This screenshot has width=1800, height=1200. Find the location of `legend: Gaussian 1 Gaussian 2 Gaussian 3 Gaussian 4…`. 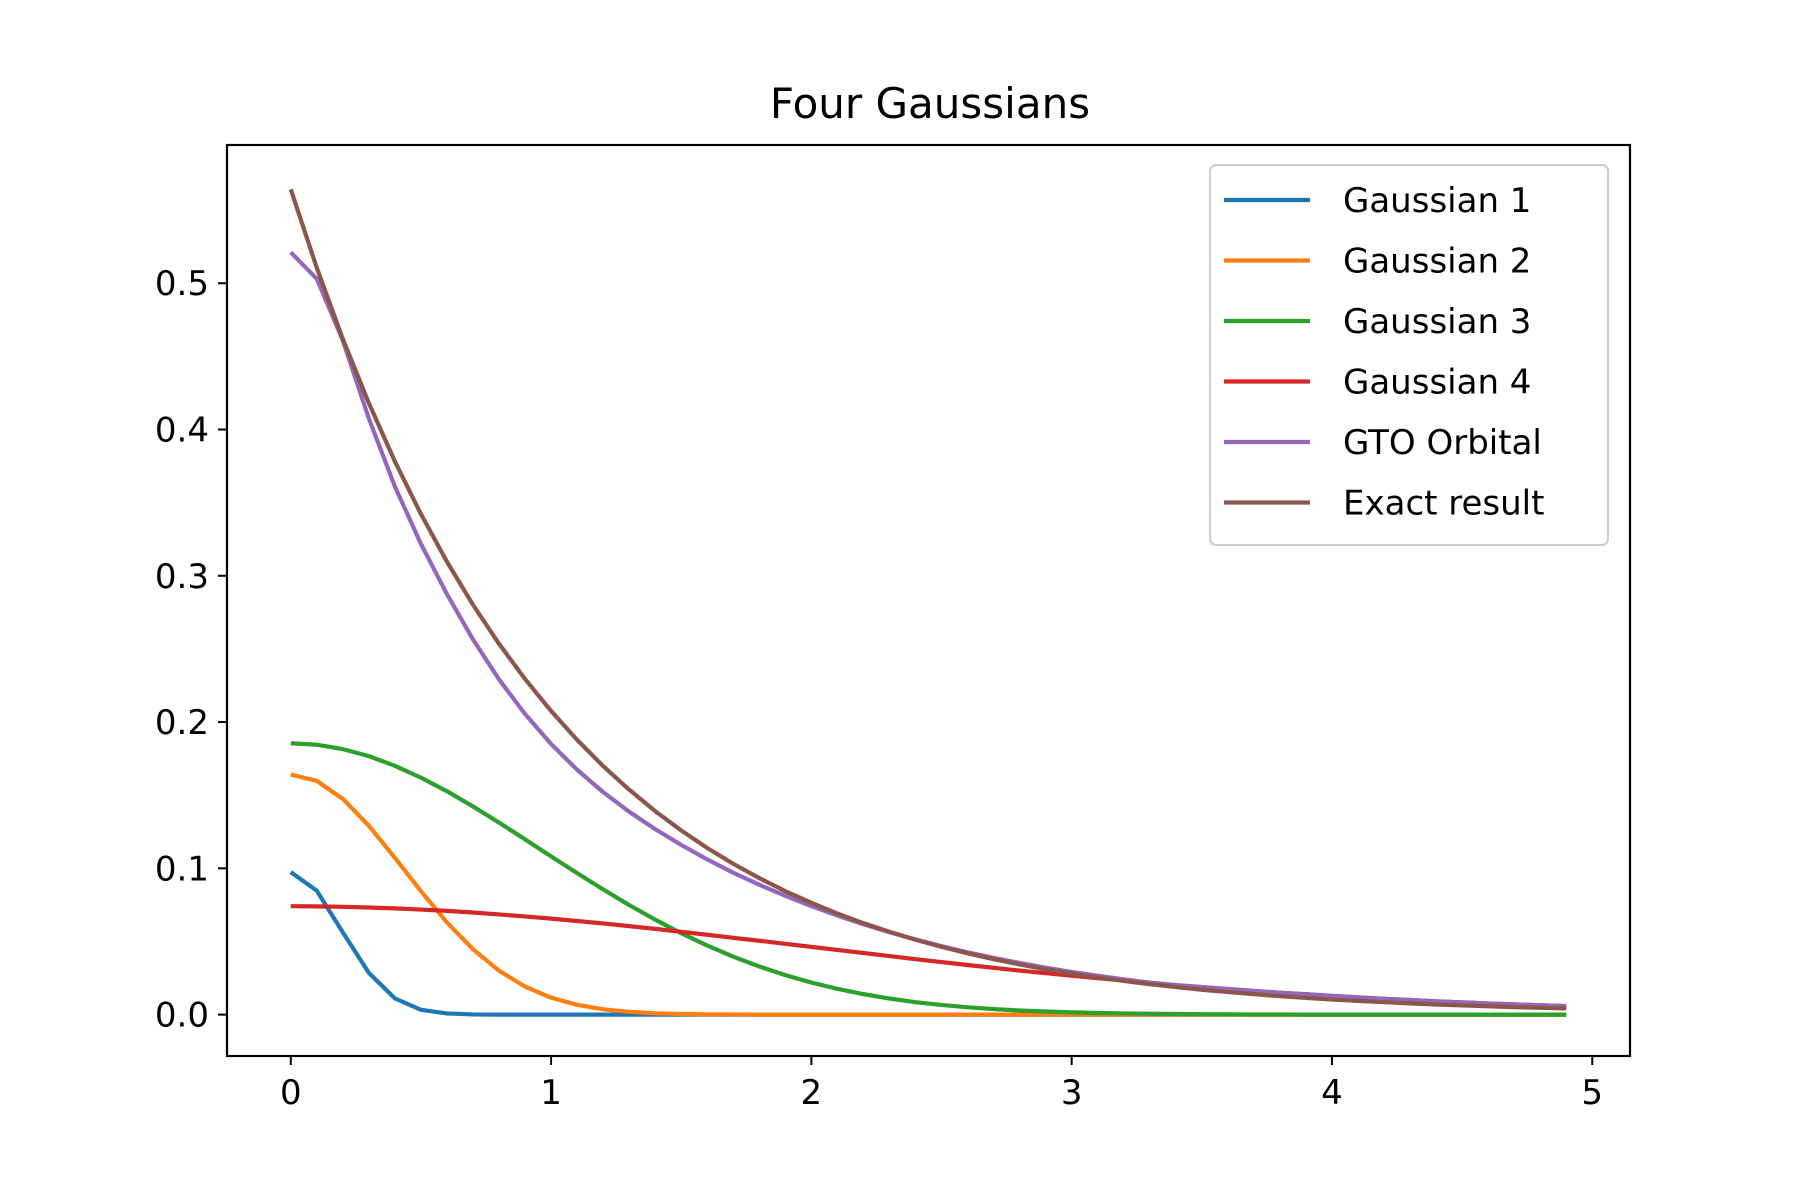

legend: Gaussian 1 Gaussian 2 Gaussian 3 Gaussian 4… is located at coordinates (1409, 355).